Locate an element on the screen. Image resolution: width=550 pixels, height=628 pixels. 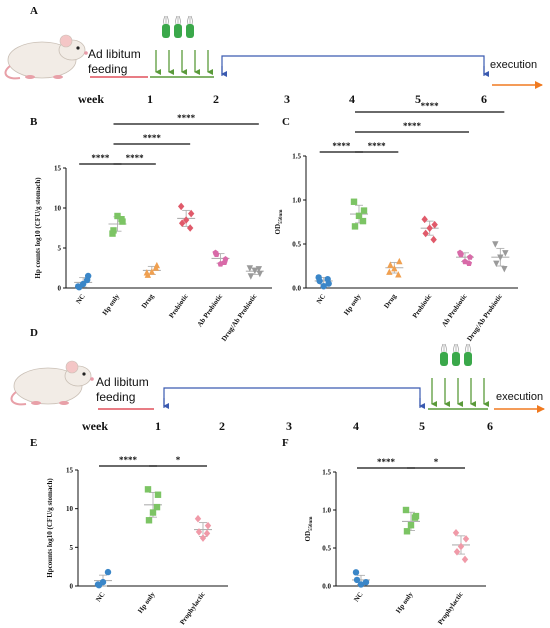
y-axis-label: Hpcounts log10 (CFU/g stomach) is located at coordinates (50, 528).